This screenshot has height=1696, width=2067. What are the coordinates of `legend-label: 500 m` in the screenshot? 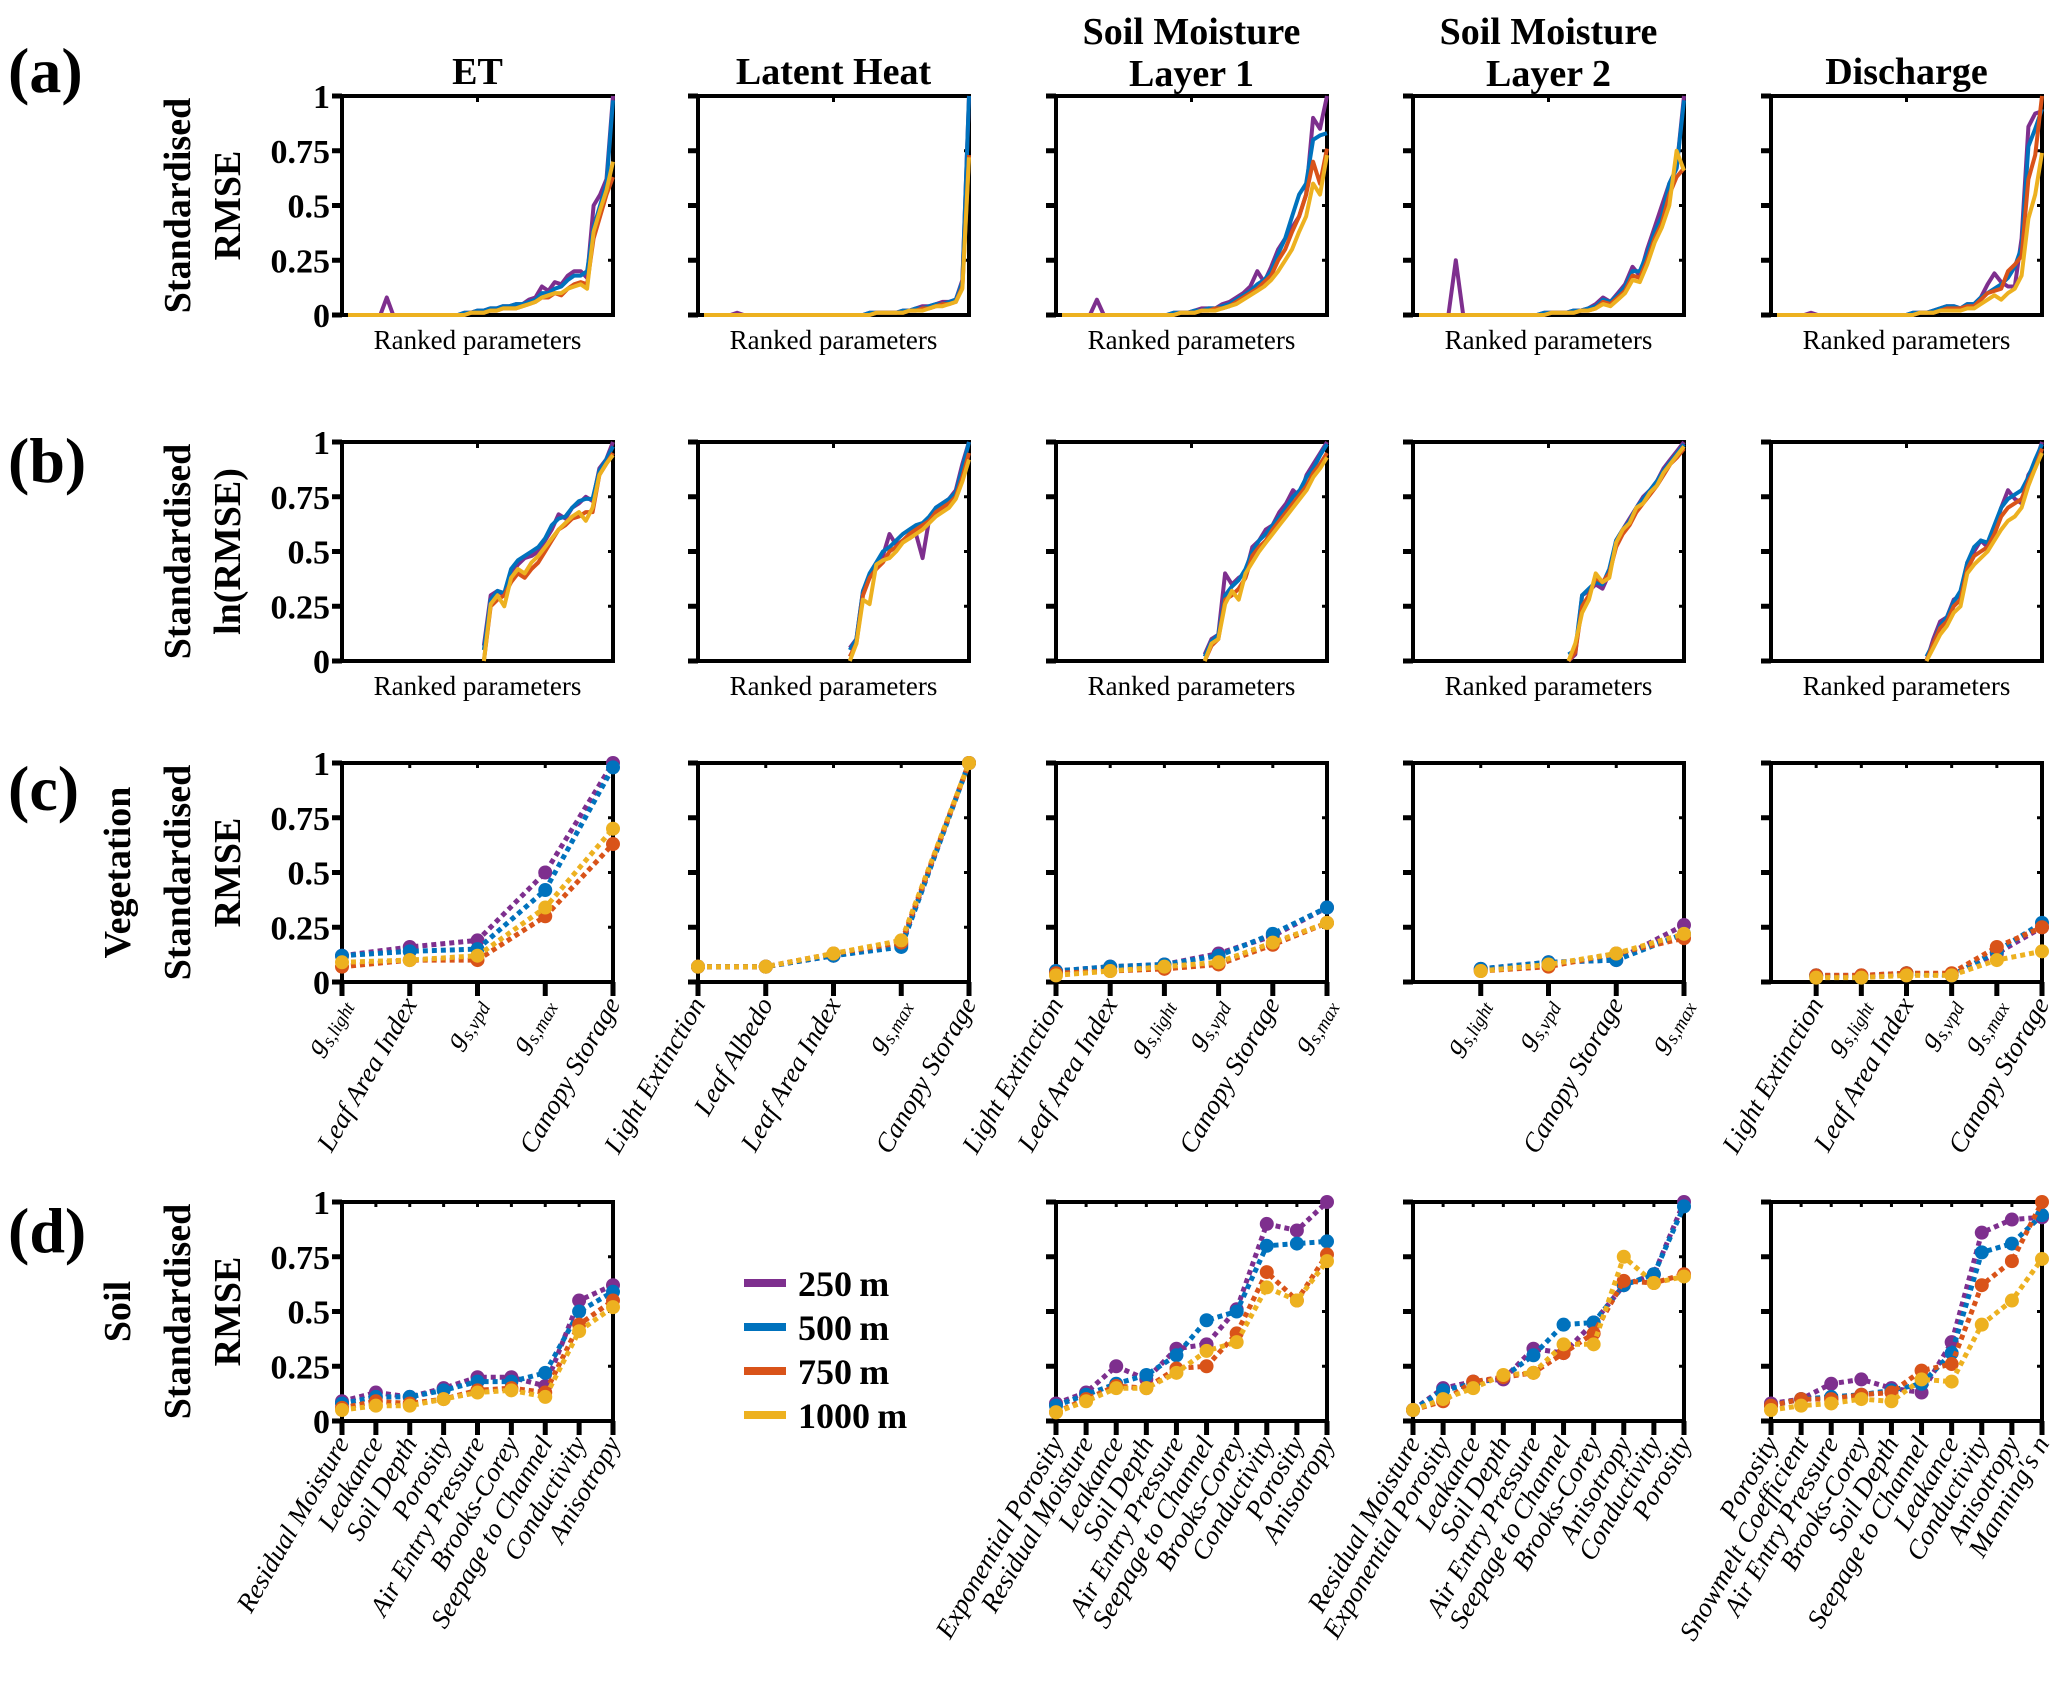 It's located at (843, 1328).